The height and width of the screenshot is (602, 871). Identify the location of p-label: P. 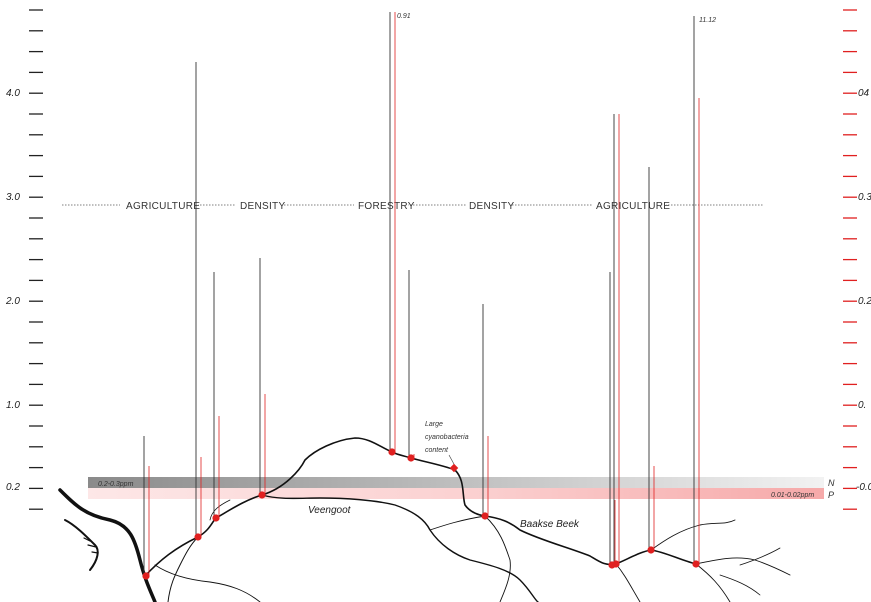
(831, 495).